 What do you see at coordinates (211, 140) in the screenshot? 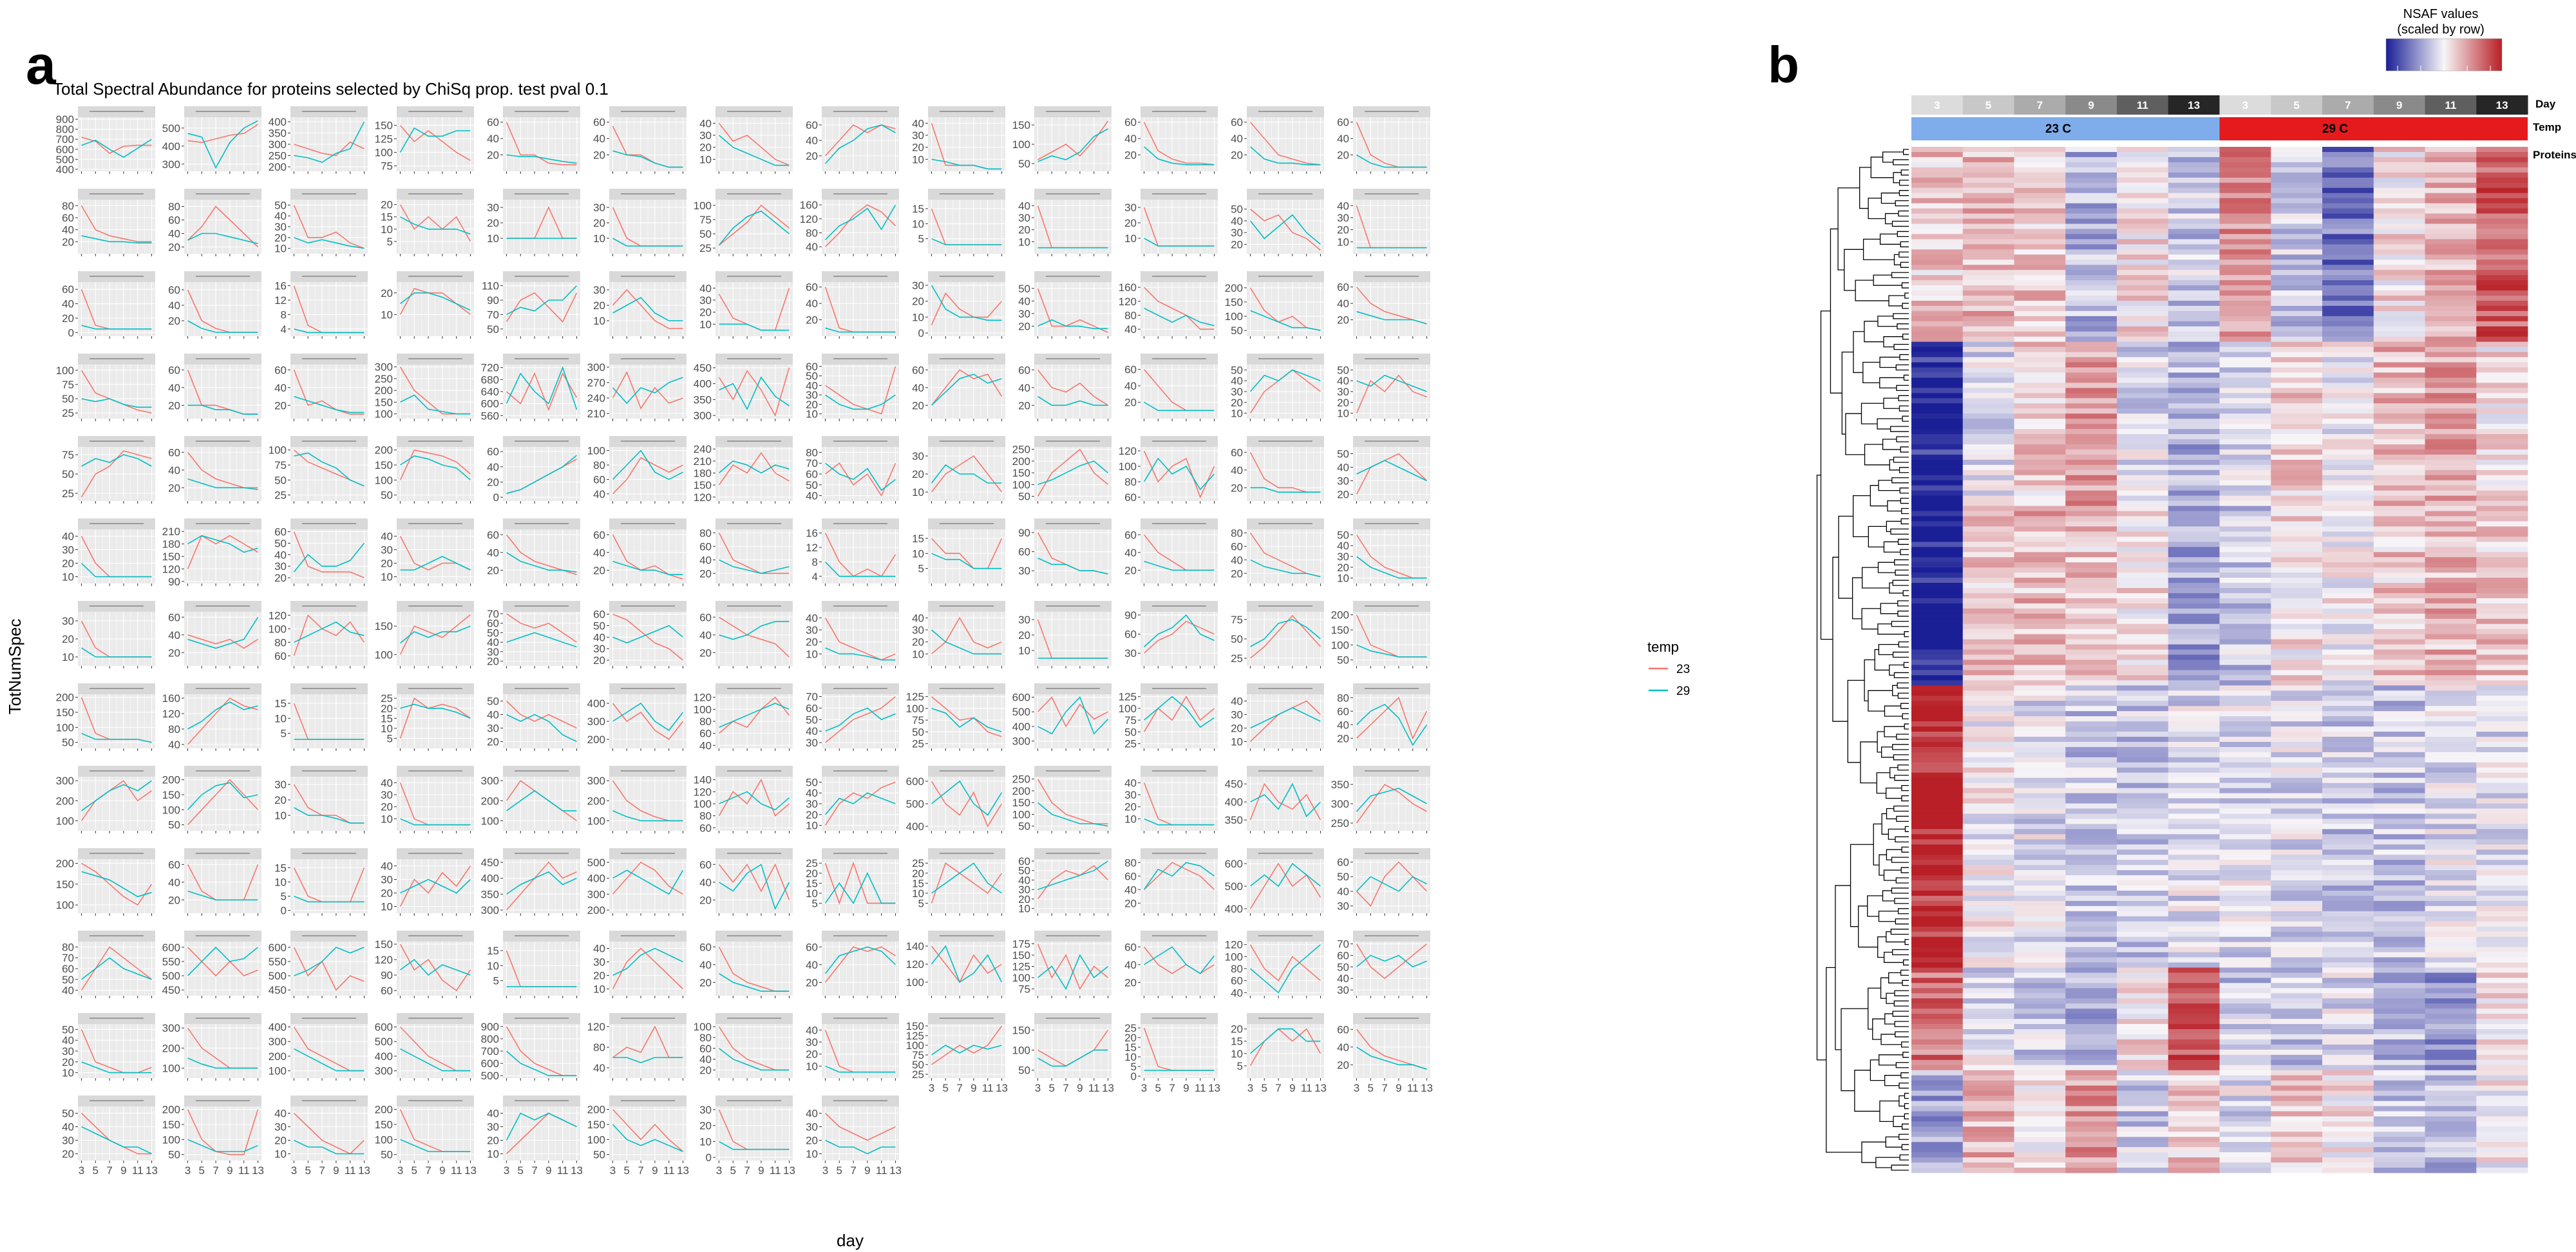
I see `facet-panel: 300 400 500` at bounding box center [211, 140].